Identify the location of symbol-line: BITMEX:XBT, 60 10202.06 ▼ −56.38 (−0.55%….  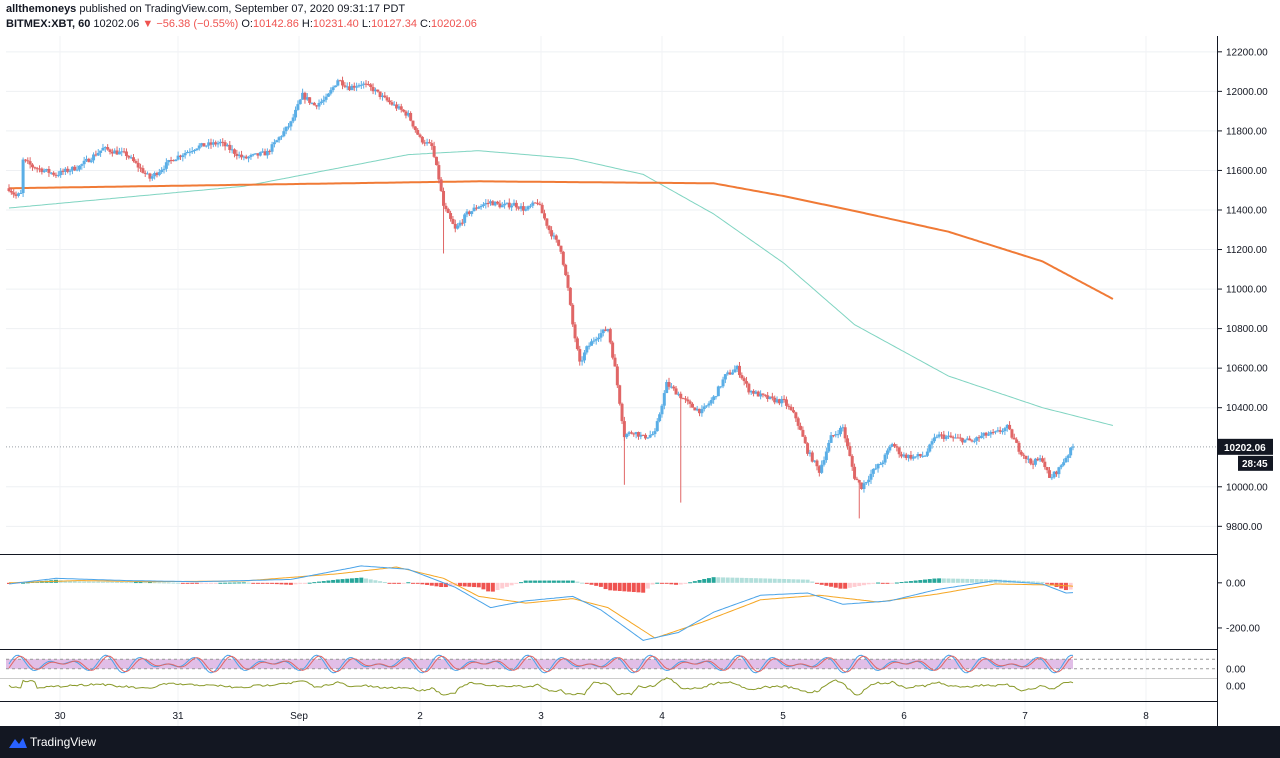
(241, 24).